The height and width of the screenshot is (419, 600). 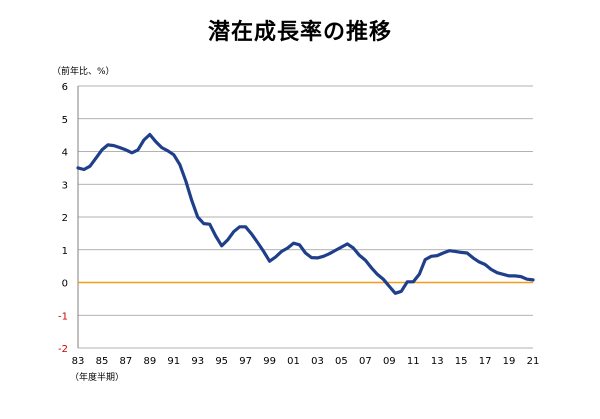 What do you see at coordinates (389, 361) in the screenshot?
I see `x-tick-label: 09` at bounding box center [389, 361].